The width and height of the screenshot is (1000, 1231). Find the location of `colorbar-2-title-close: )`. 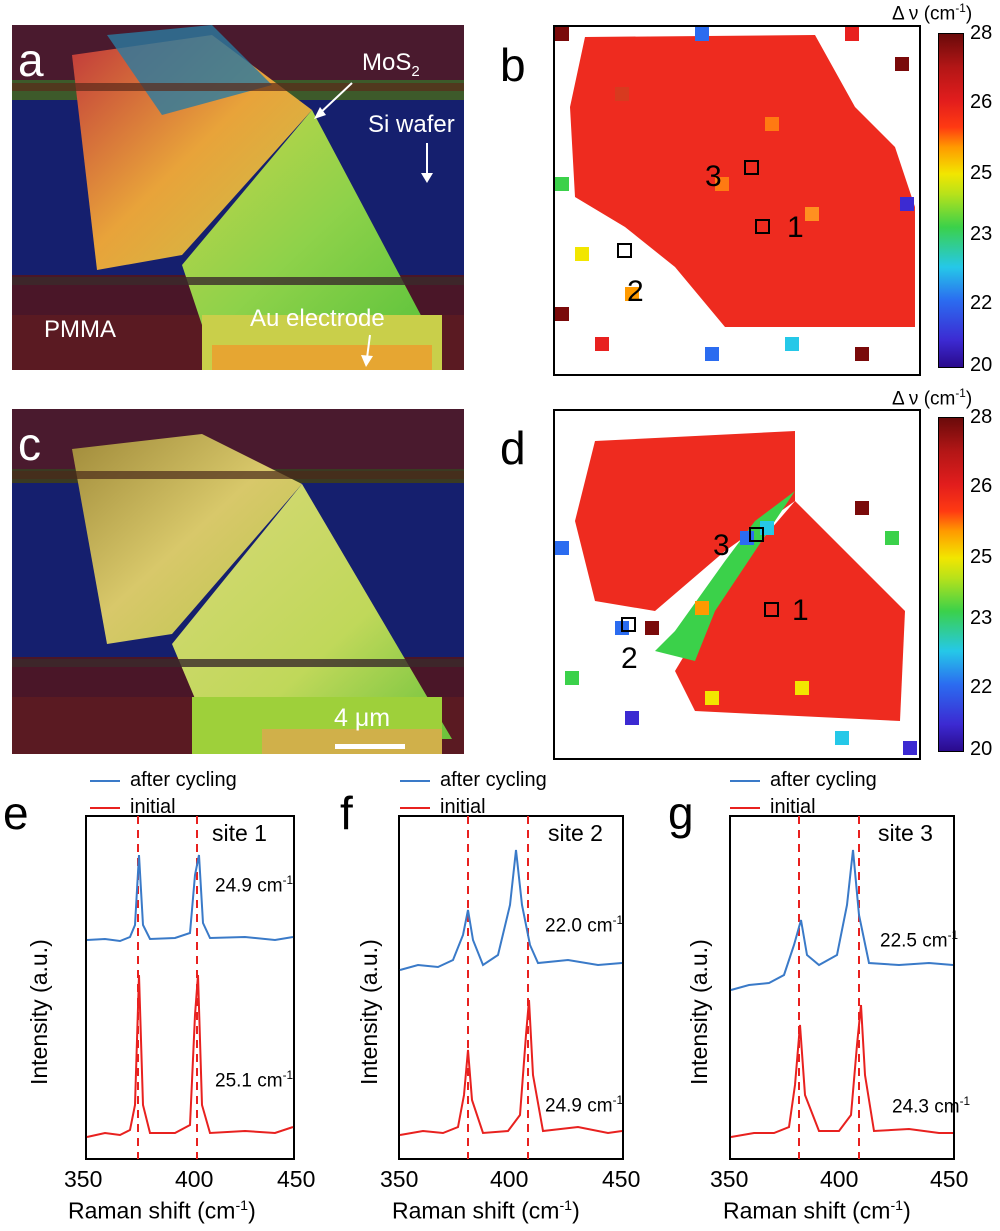

colorbar-2-title-close: ) is located at coordinates (969, 399).